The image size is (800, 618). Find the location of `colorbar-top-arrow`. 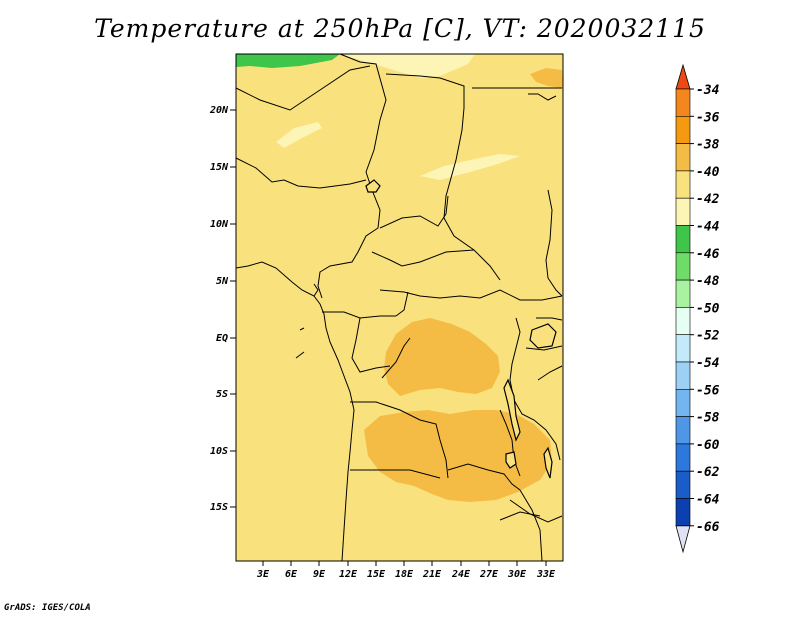

colorbar-top-arrow is located at coordinates (683, 76).